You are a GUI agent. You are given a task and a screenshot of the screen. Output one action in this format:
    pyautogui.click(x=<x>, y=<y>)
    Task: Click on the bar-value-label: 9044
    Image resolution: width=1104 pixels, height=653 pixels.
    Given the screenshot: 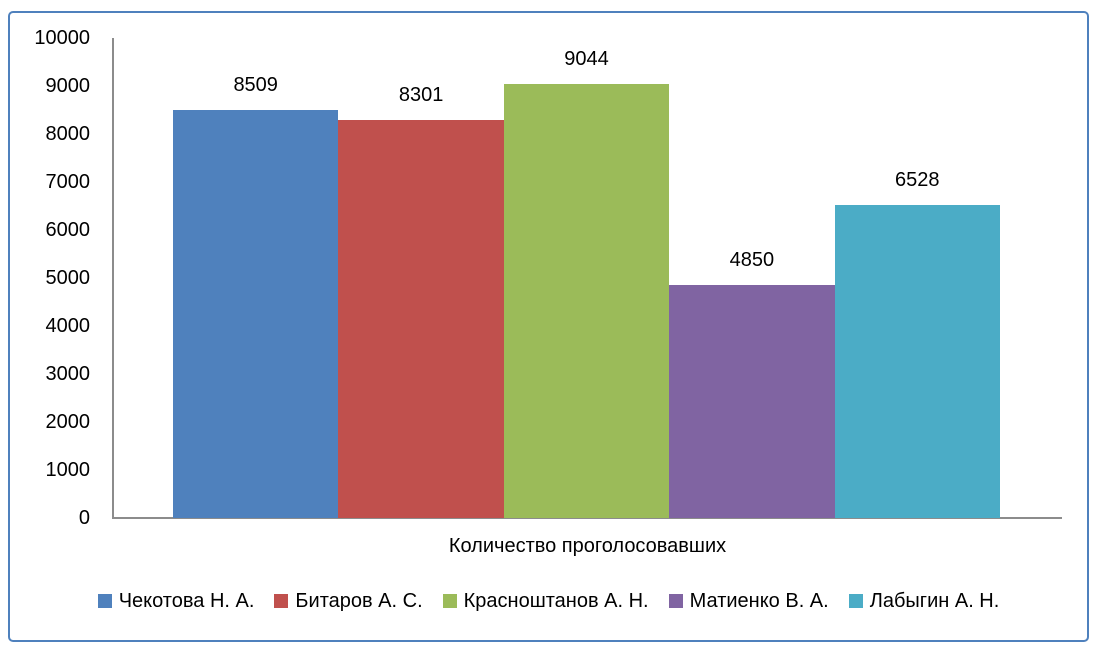 What is the action you would take?
    pyautogui.click(x=586, y=58)
    